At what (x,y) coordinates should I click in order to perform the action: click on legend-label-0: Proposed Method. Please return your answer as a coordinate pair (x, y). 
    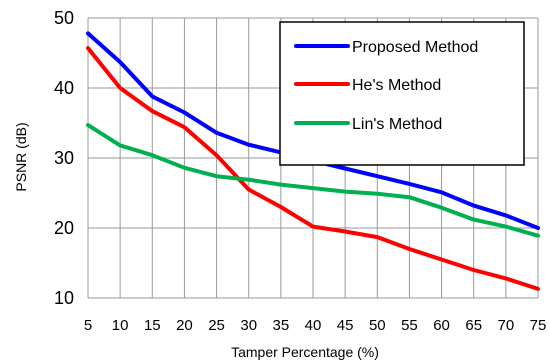
    Looking at the image, I should click on (415, 47).